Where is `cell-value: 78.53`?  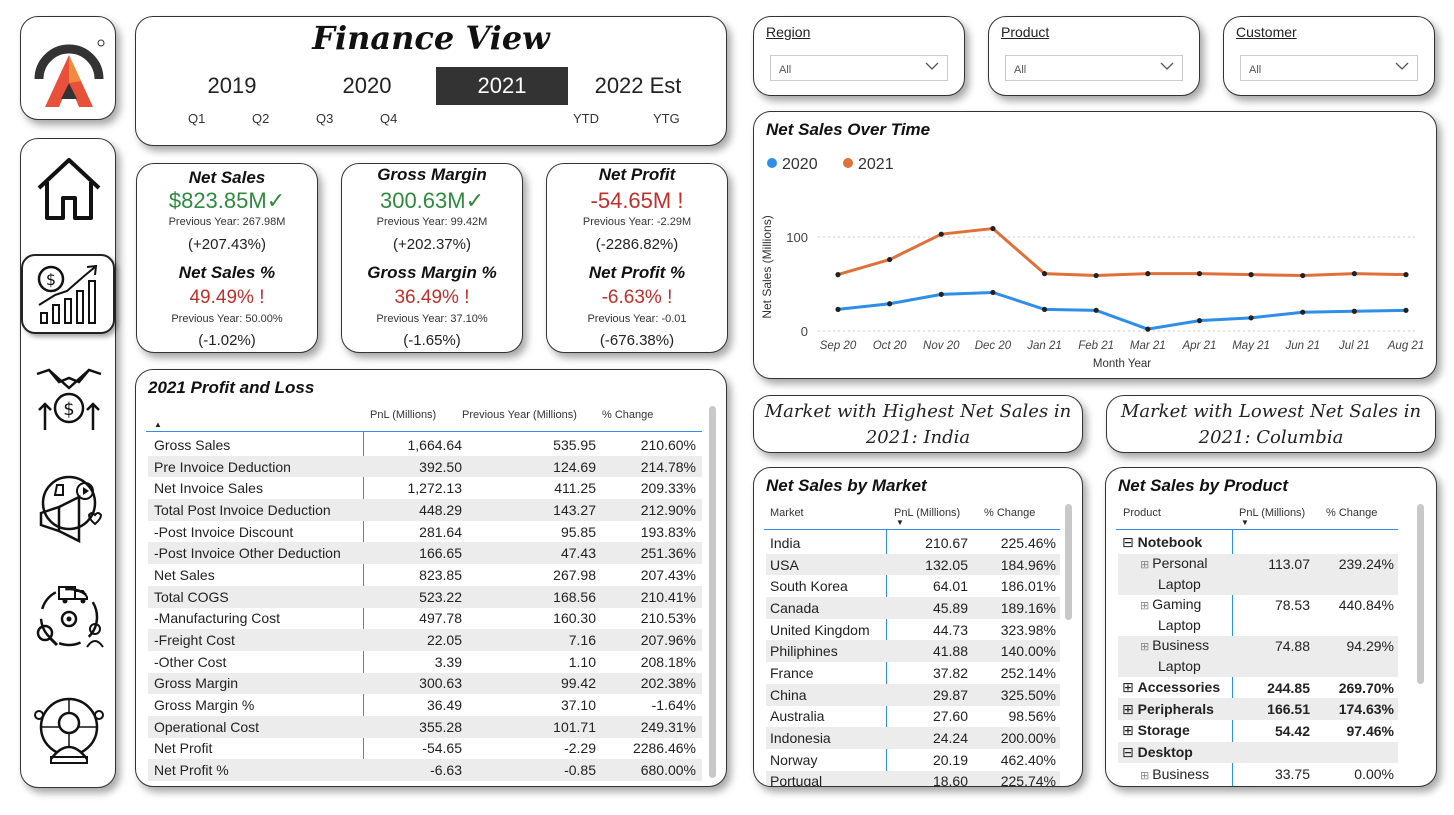 cell-value: 78.53 is located at coordinates (1292, 604).